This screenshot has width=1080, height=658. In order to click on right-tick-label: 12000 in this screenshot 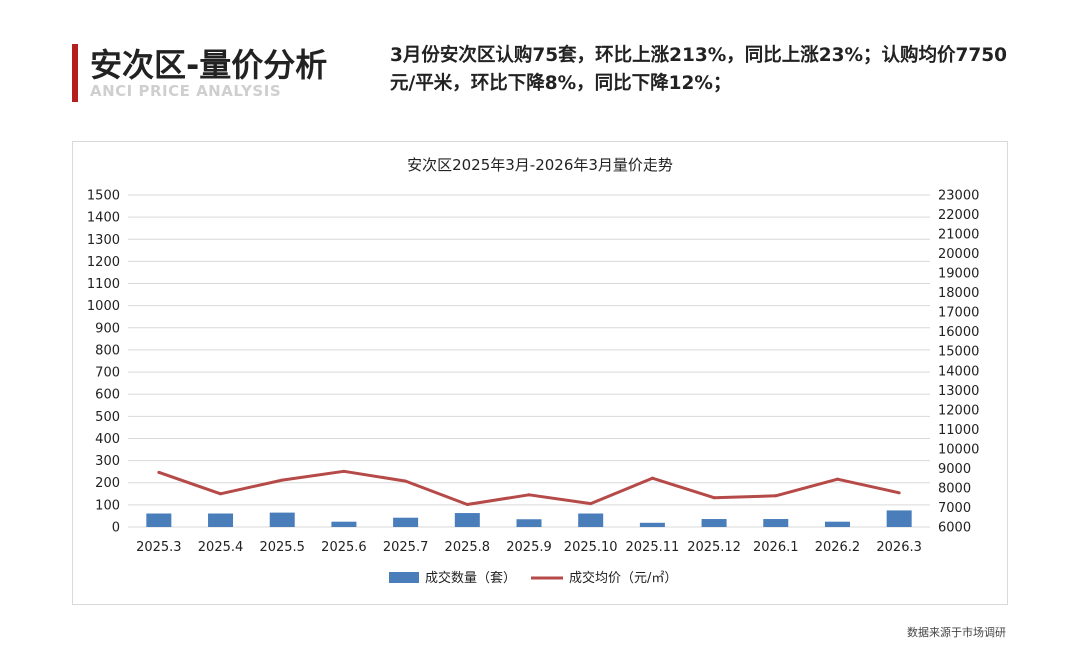, I will do `click(958, 410)`.